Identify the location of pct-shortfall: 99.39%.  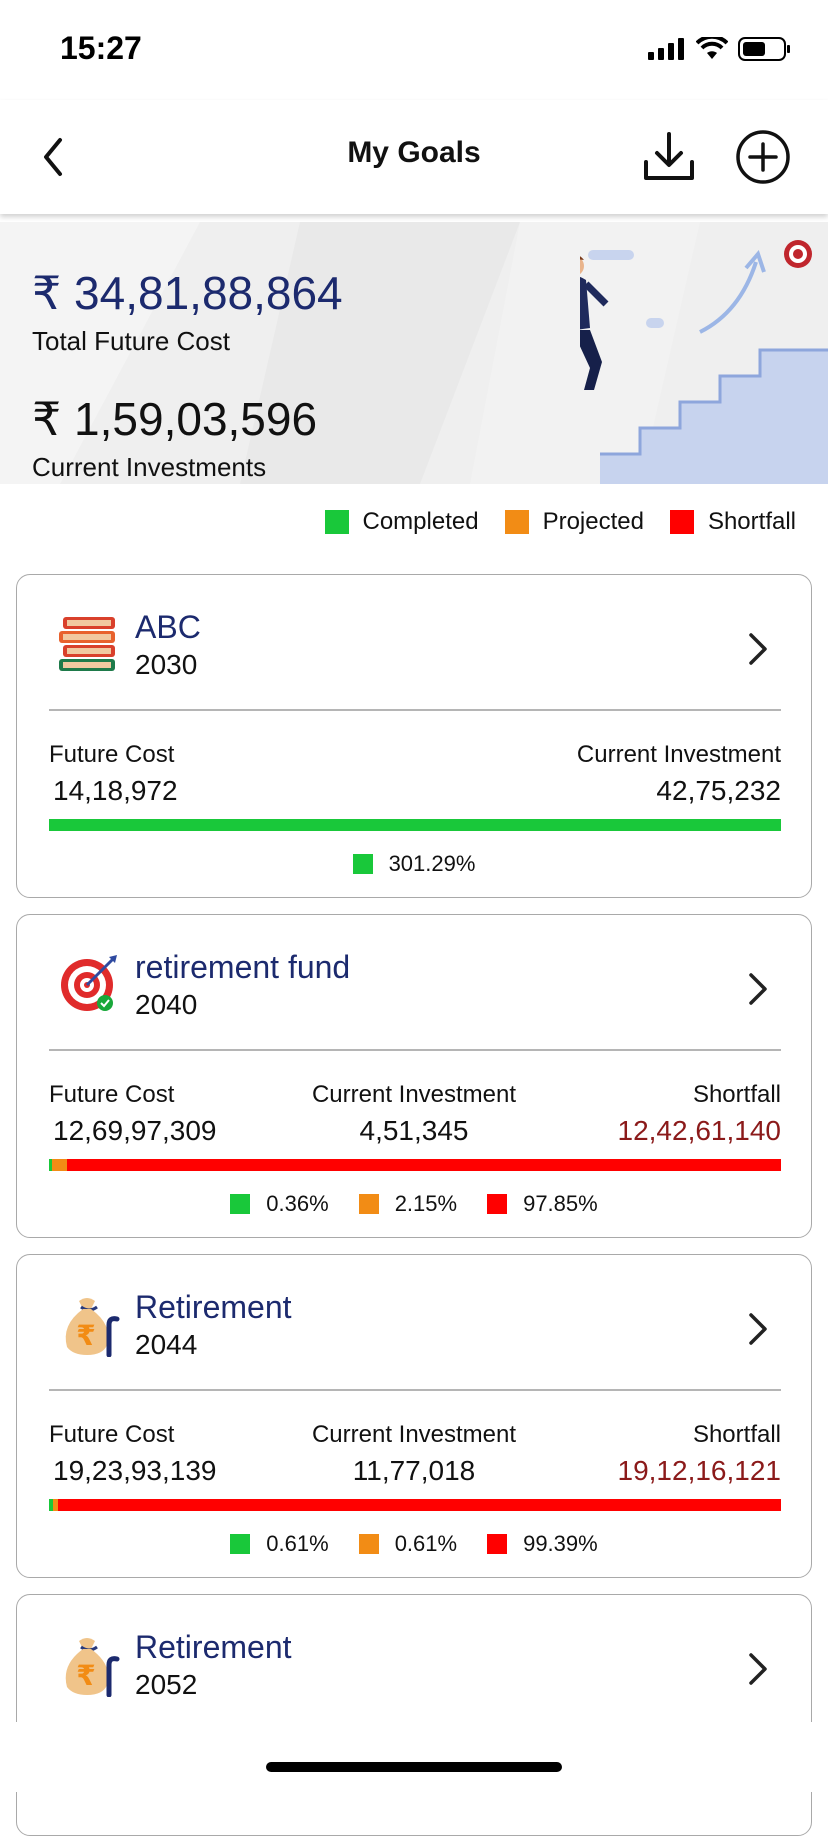
(542, 1544).